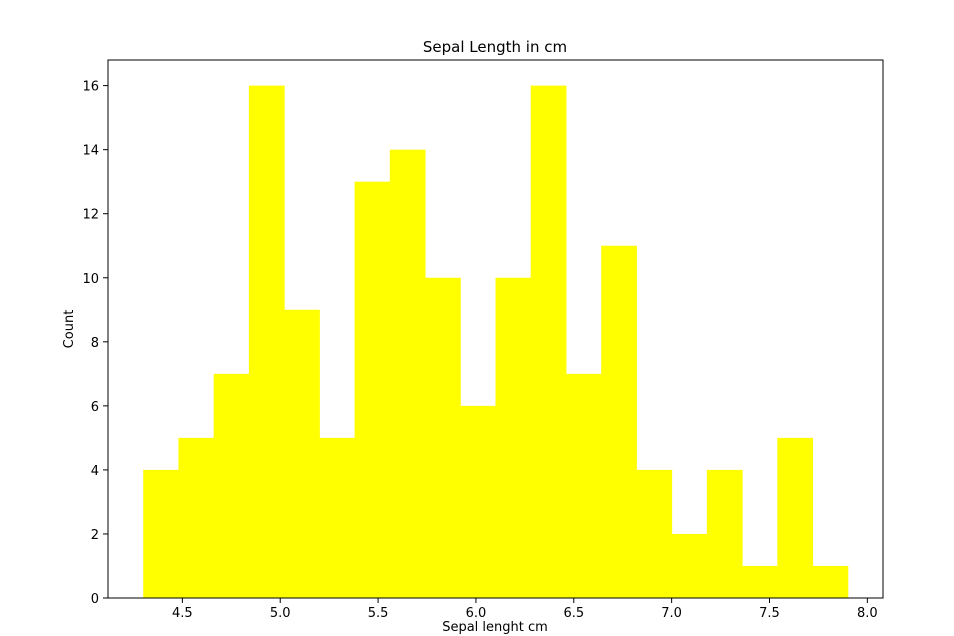 This screenshot has width=954, height=636. What do you see at coordinates (90, 215) in the screenshot?
I see `y-tick-label: 12` at bounding box center [90, 215].